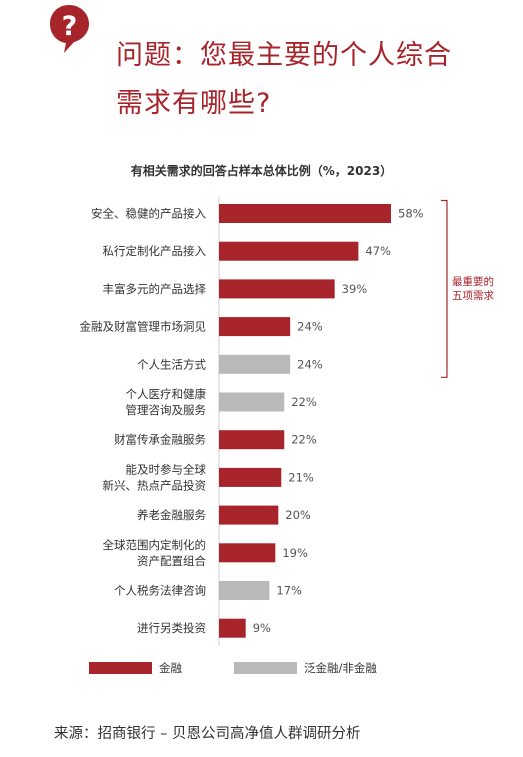 This screenshot has width=523, height=757. What do you see at coordinates (284, 55) in the screenshot?
I see `question-title-line-1: 问题：您最主要的个人综合` at bounding box center [284, 55].